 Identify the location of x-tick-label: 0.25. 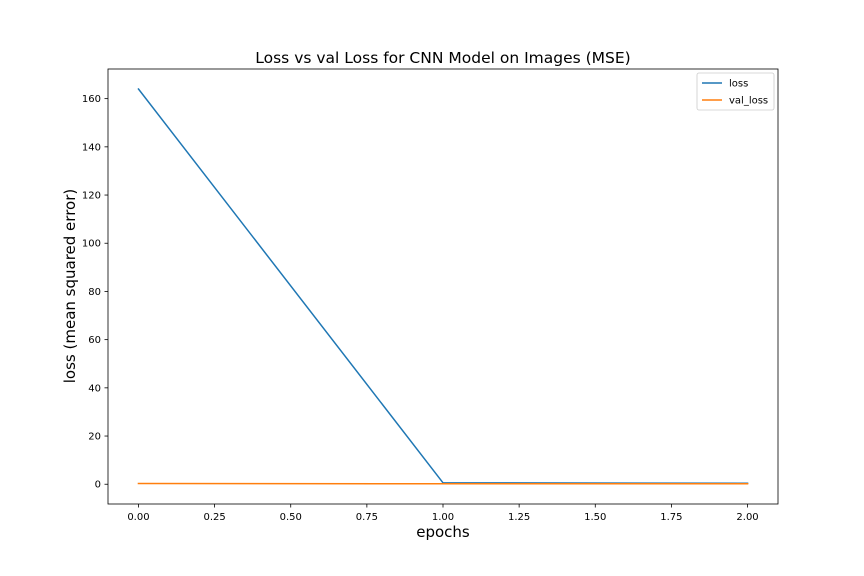
(214, 517).